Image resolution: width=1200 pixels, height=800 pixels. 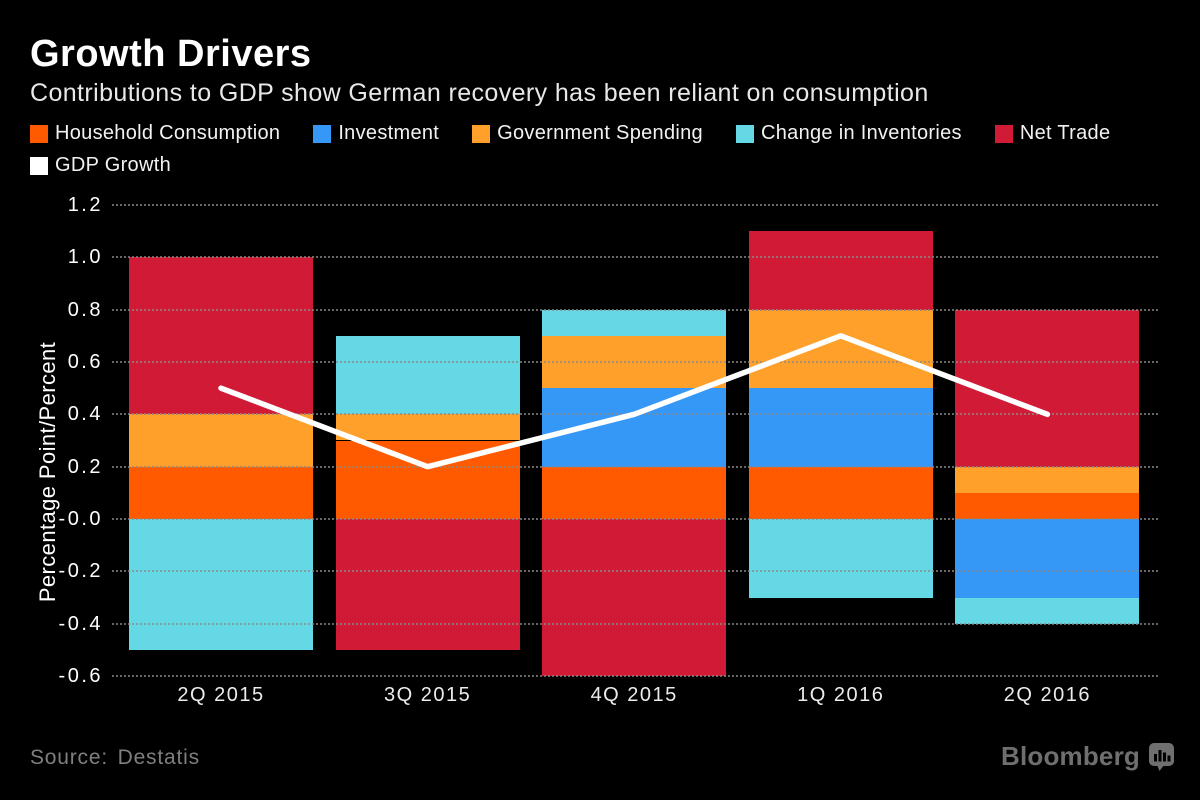 I want to click on legend-item-household-consumption: Household Consumption, so click(x=155, y=133).